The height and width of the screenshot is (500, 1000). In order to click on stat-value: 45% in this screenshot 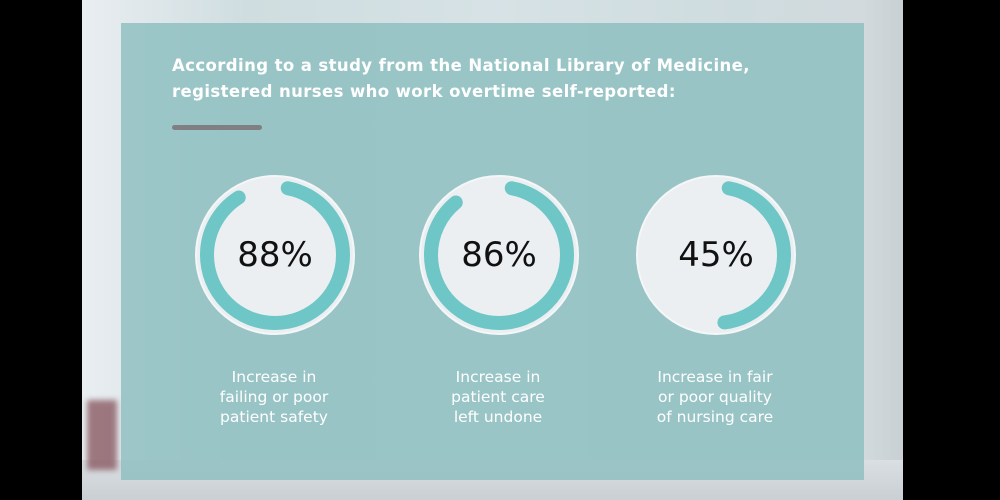, I will do `click(716, 255)`.